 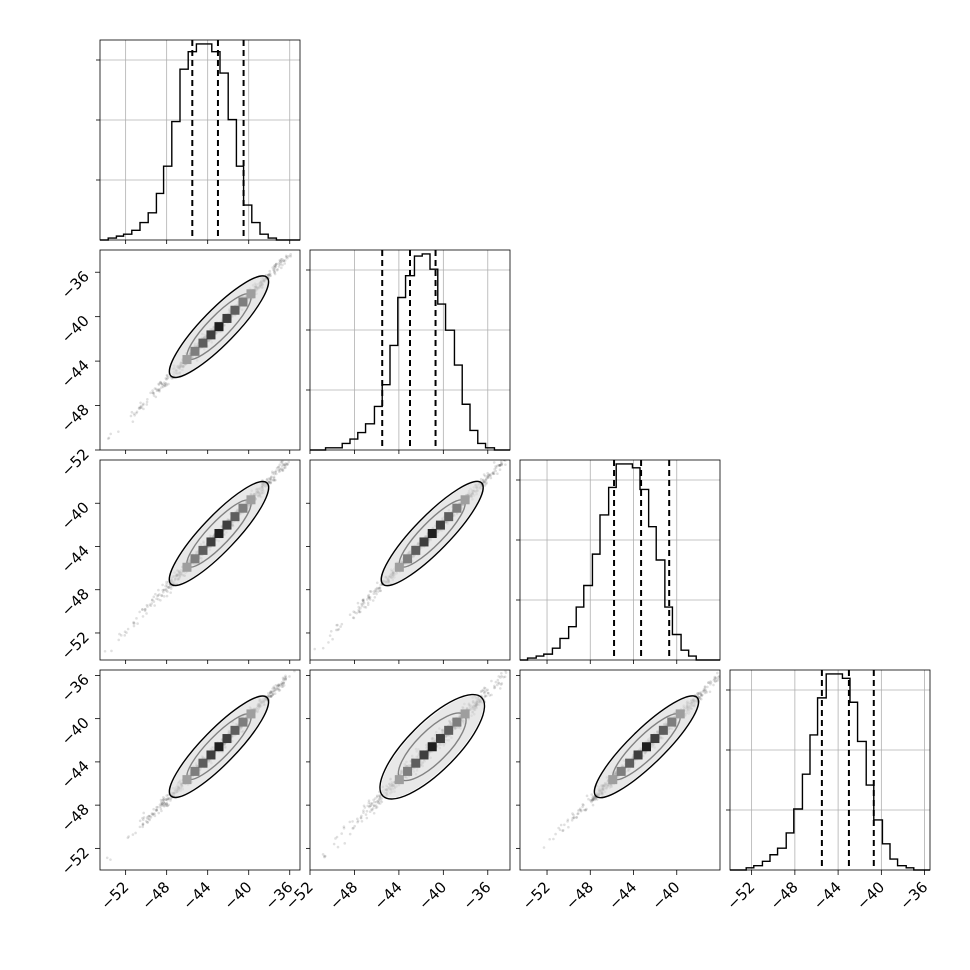 I want to click on x-tick-label: −44, so click(x=388, y=895).